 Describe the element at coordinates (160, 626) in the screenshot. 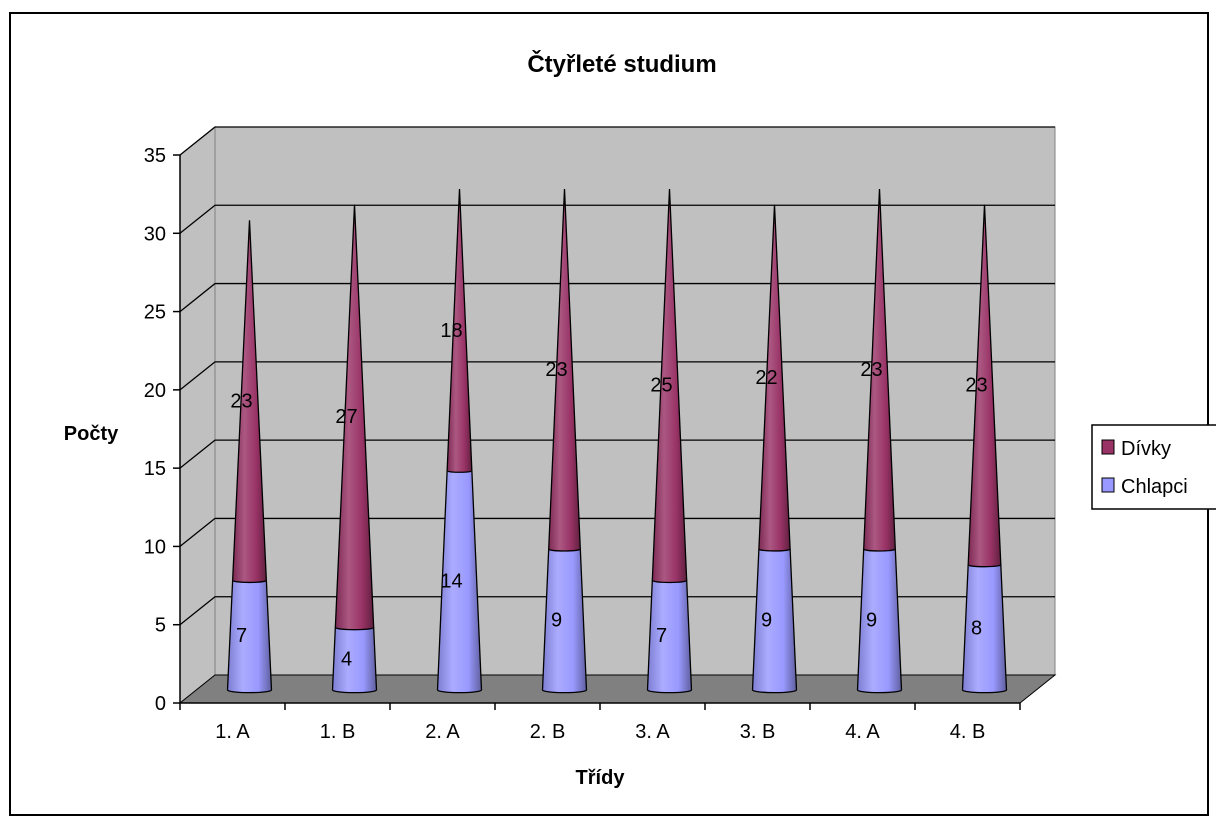

I see `y-tick-label: 5` at that location.